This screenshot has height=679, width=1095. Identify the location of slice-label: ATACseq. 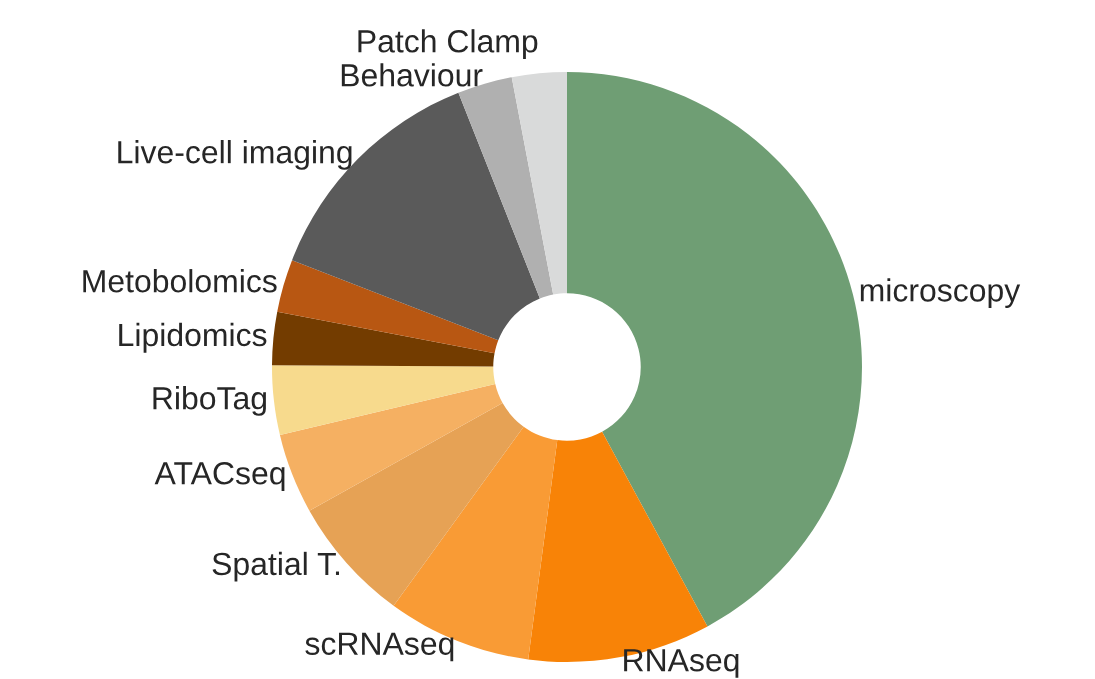
(219, 476).